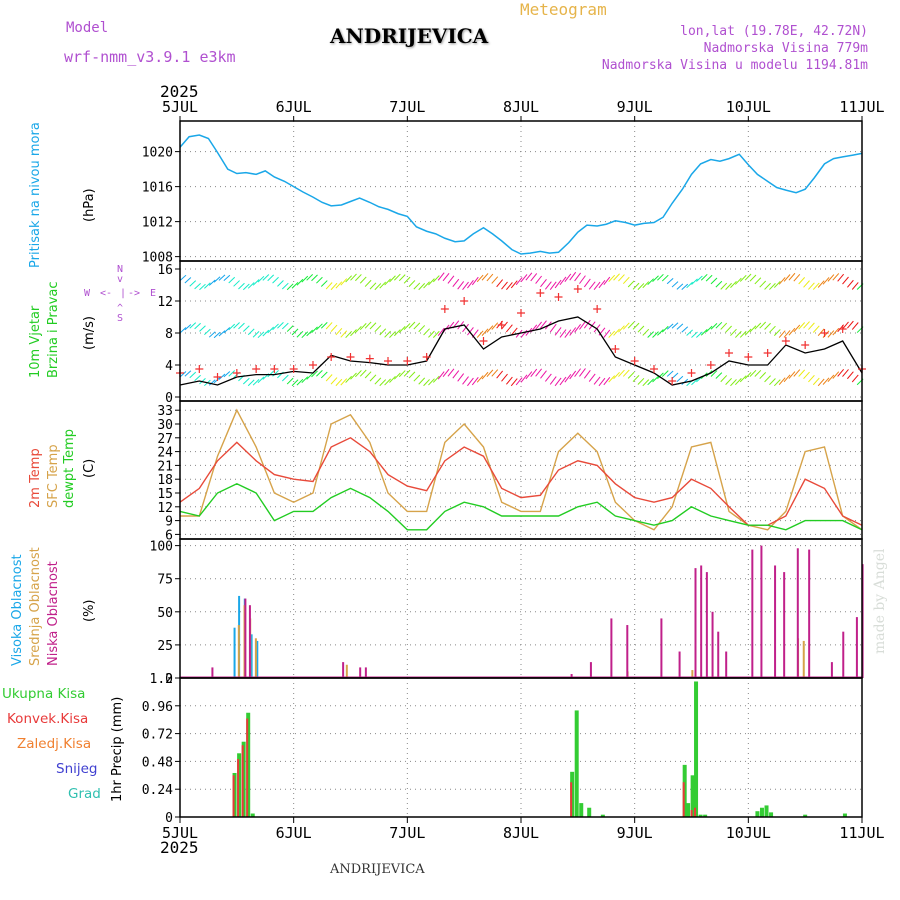 Image resolution: width=900 pixels, height=900 pixels. Describe the element at coordinates (150, 57) in the screenshot. I see `model-name: wrf-nmm_v3.9.1 e3km` at that location.